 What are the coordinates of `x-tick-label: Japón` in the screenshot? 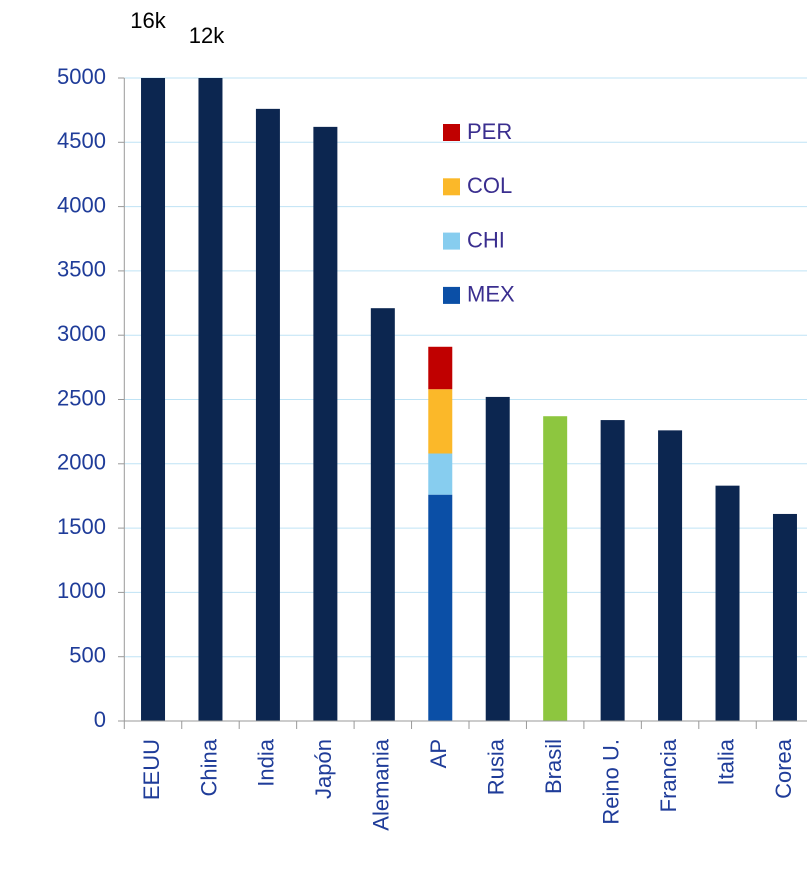 It's located at (323, 769).